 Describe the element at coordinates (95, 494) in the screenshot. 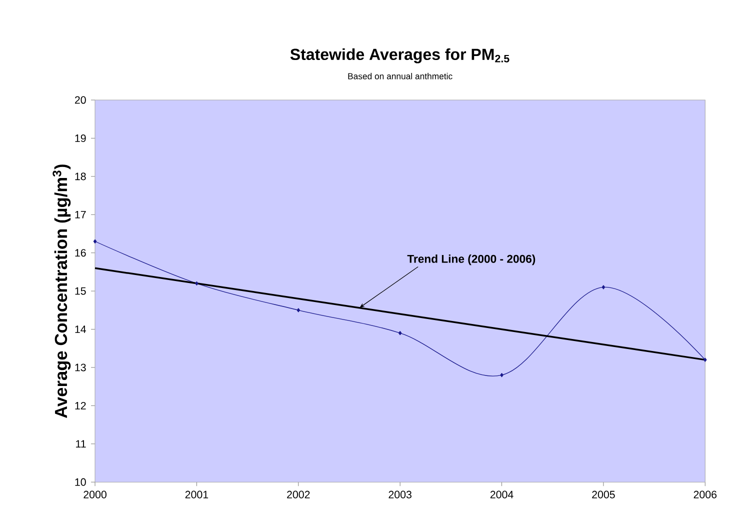

I see `x-tick-label: 2000` at that location.